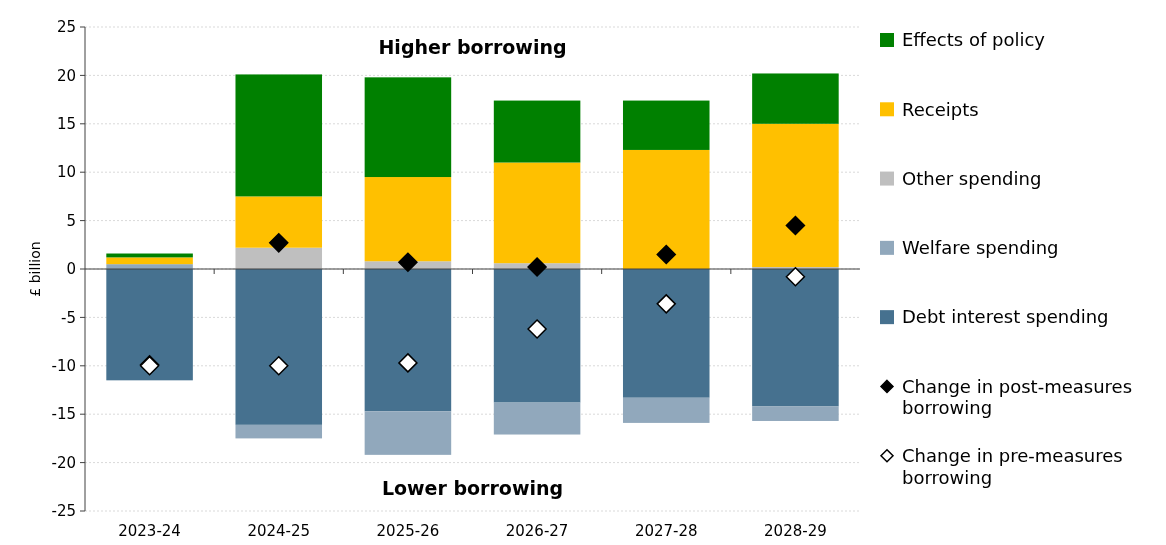 The width and height of the screenshot is (1166, 545). What do you see at coordinates (149, 531) in the screenshot?
I see `x-tick-label: 2023-24` at bounding box center [149, 531].